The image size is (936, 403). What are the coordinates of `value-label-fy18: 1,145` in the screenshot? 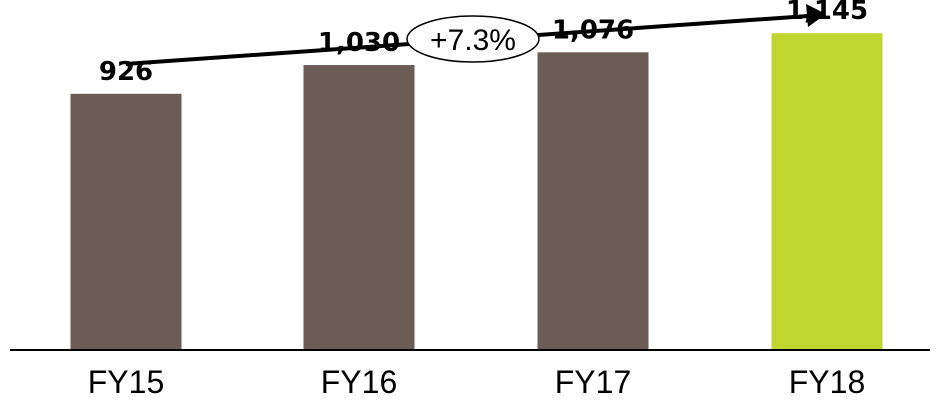 It's located at (827, 13).